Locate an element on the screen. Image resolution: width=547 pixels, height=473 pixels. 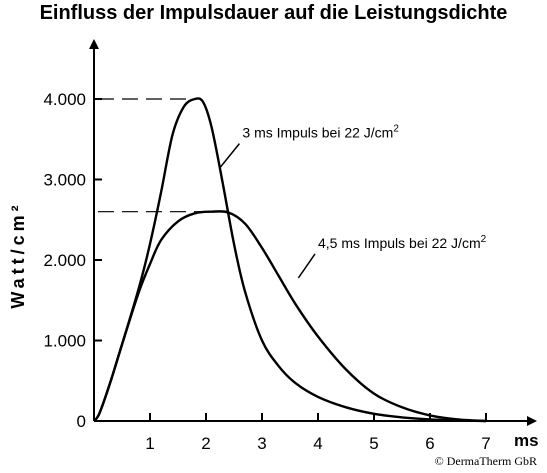
y-tick-label: 3.000 is located at coordinates (64, 180).